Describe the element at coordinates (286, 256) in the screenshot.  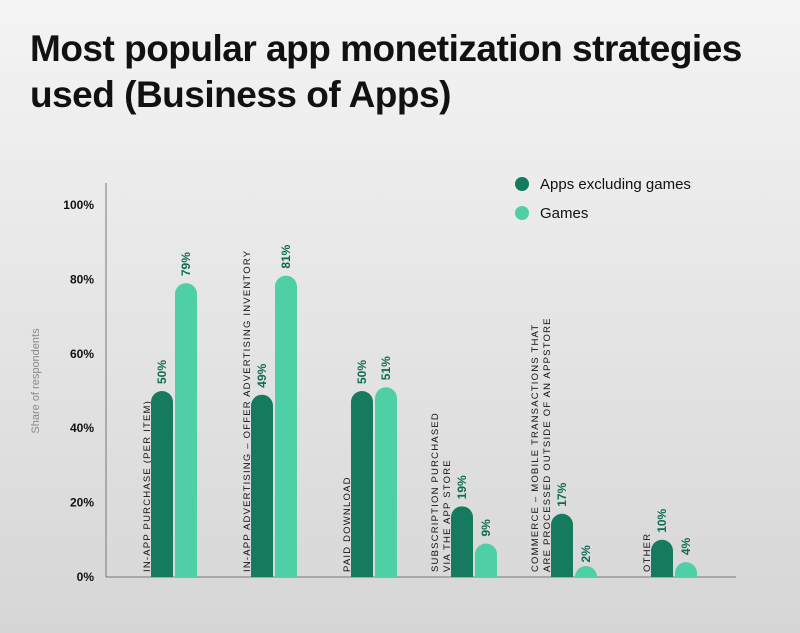
I see `data-label: 81%` at that location.